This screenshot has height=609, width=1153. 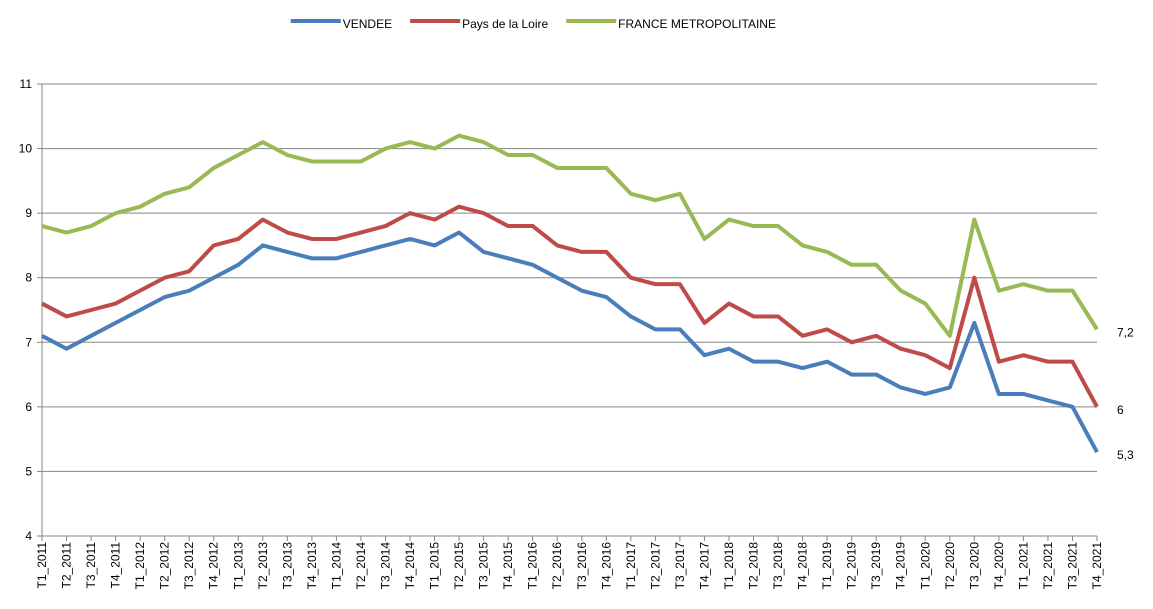 What do you see at coordinates (26, 149) in the screenshot?
I see `y-tick-label: 10` at bounding box center [26, 149].